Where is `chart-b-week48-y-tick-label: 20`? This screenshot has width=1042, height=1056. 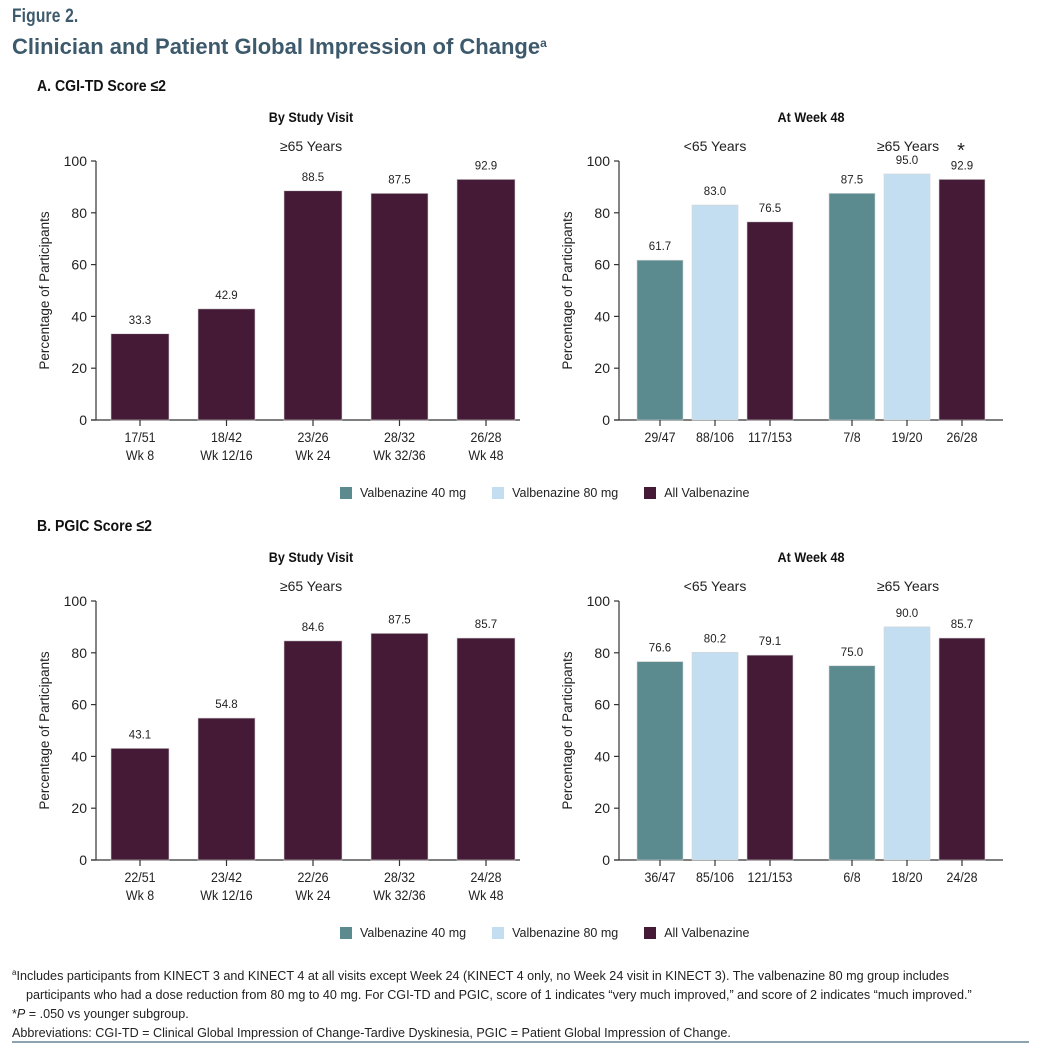 chart-b-week48-y-tick-label: 20 is located at coordinates (602, 808).